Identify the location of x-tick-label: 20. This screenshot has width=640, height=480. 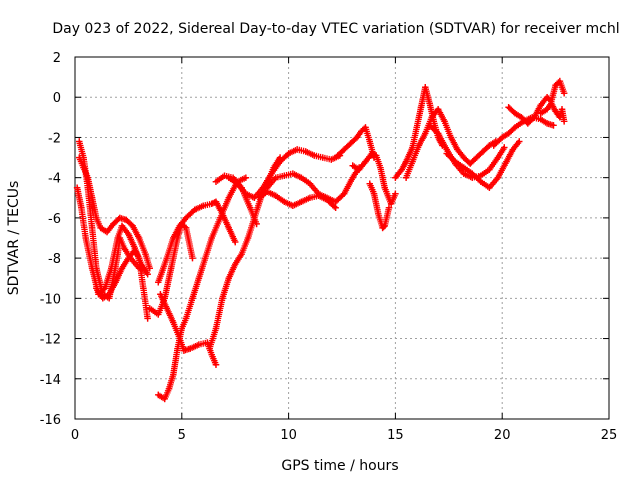
(502, 435).